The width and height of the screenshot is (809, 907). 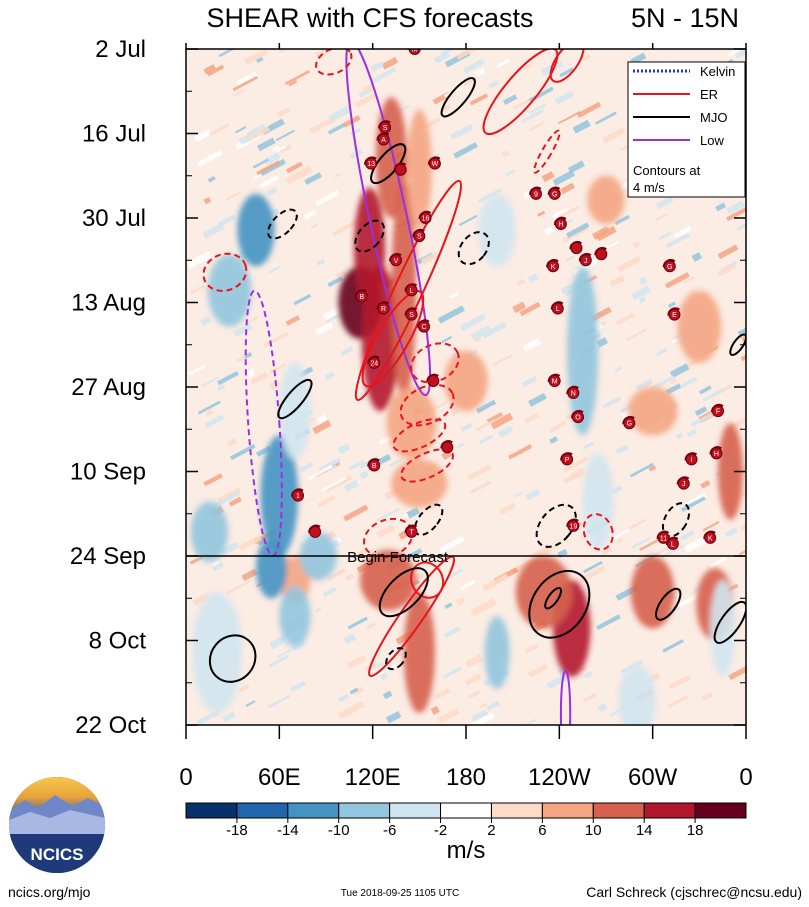 I want to click on y-tick-label: 24 Sep, so click(x=108, y=556).